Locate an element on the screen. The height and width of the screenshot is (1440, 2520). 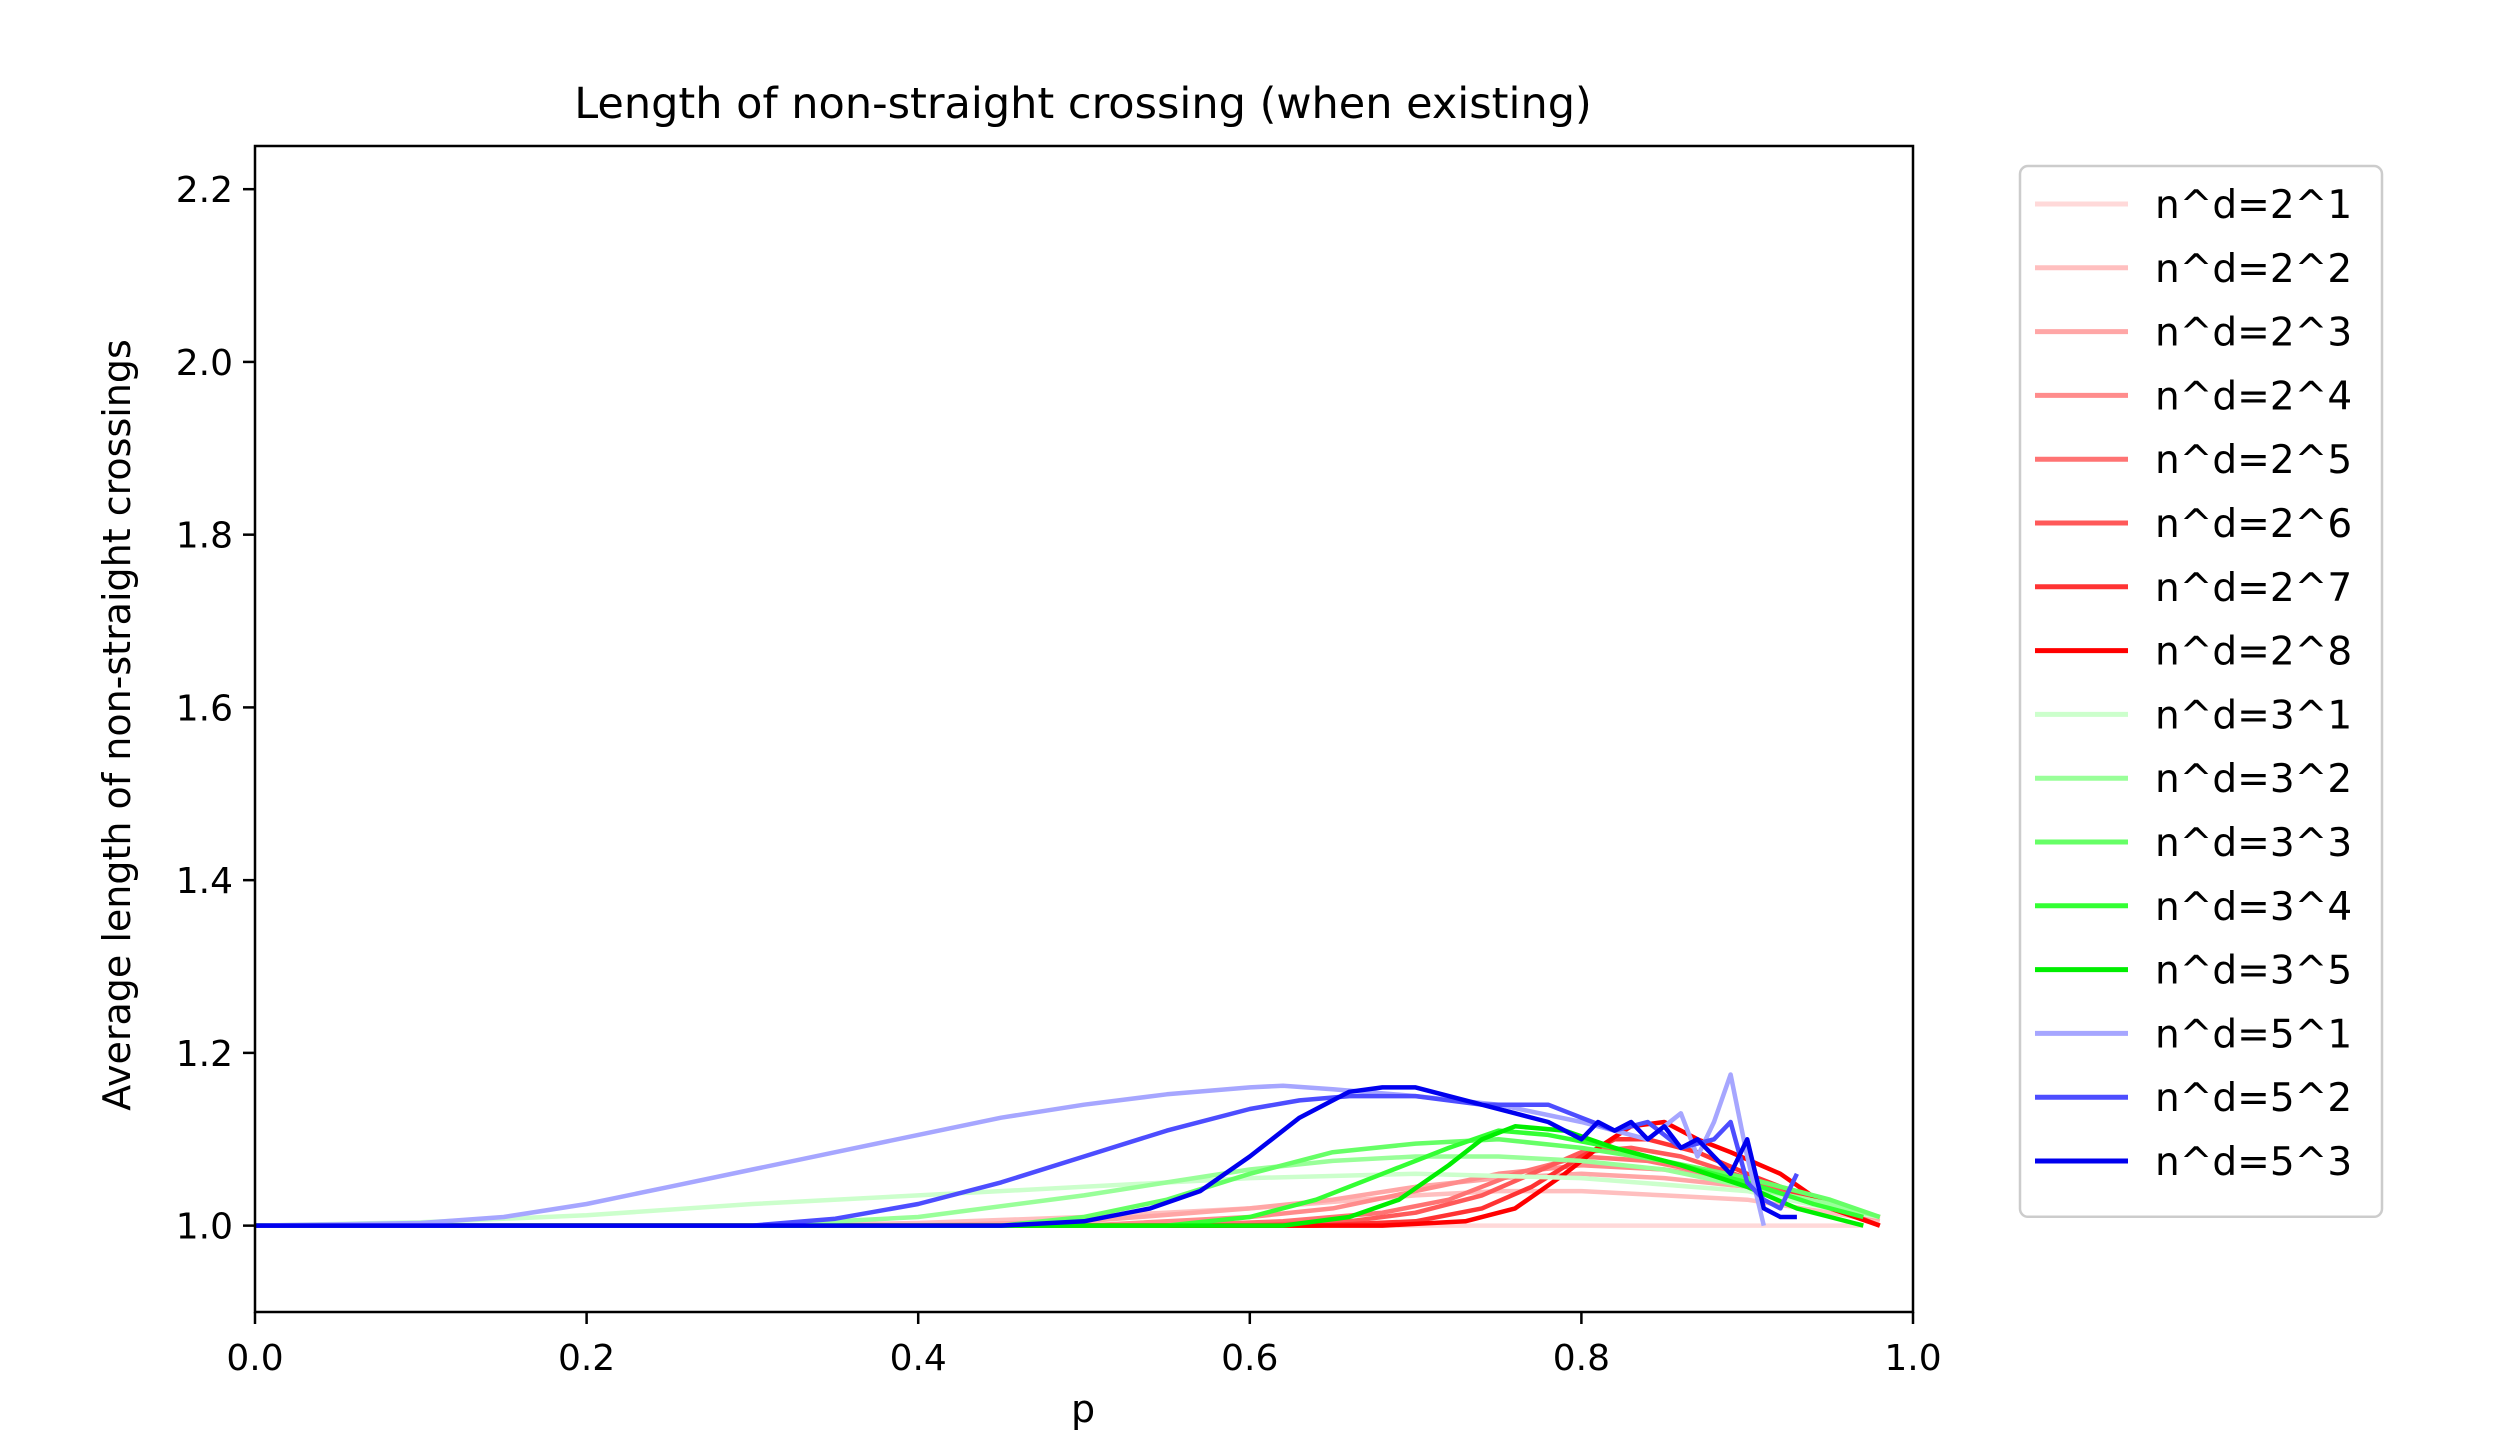
legend-label-15: n^d=5^3 is located at coordinates (2253, 1162).